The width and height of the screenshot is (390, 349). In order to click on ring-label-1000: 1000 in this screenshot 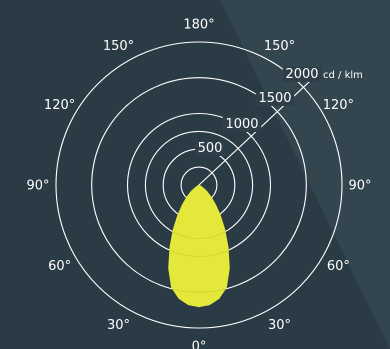, I will do `click(241, 124)`.